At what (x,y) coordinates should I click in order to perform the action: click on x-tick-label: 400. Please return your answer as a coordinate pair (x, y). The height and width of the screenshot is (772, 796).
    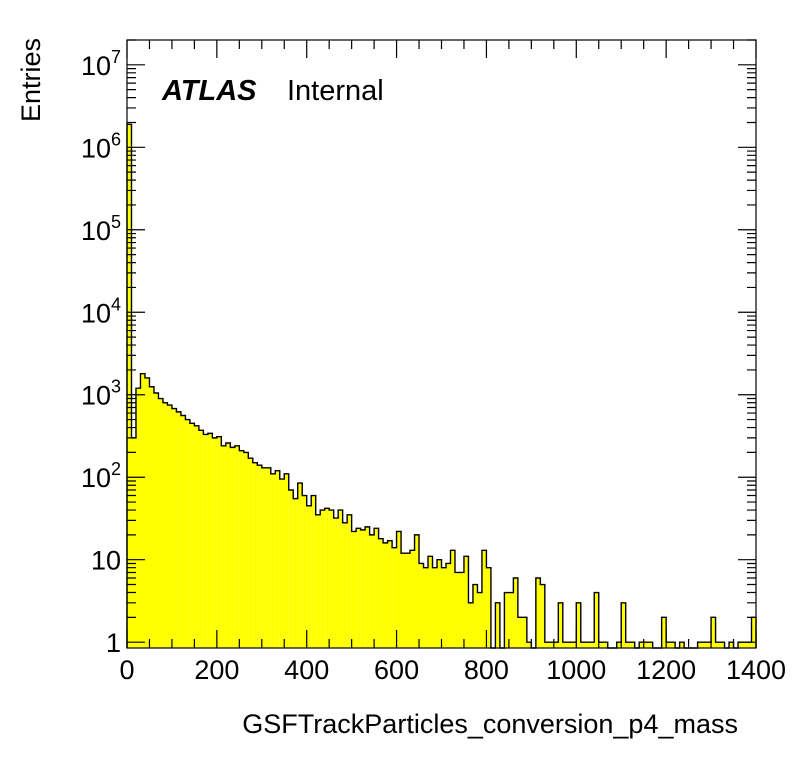
    Looking at the image, I should click on (306, 670).